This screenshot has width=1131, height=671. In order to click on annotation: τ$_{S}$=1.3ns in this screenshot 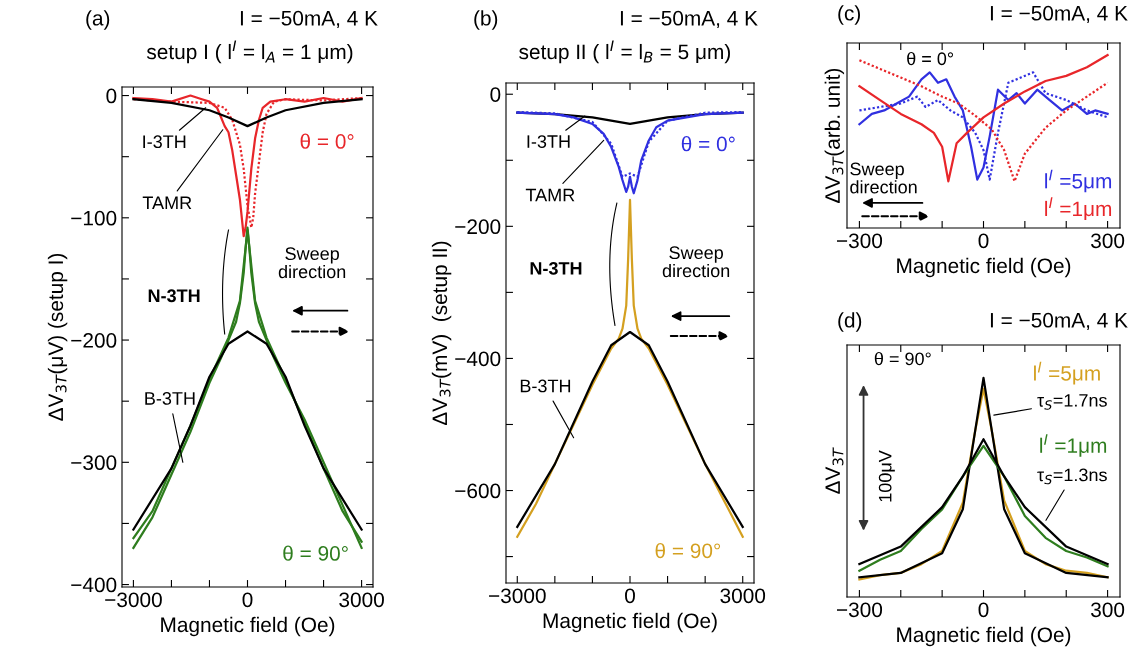, I will do `click(1072, 476)`.